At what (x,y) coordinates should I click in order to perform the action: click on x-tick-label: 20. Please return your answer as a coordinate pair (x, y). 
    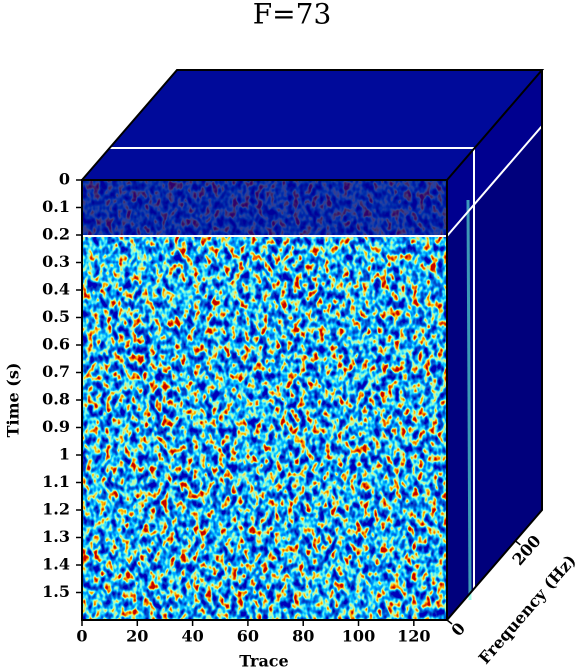
    Looking at the image, I should click on (137, 636).